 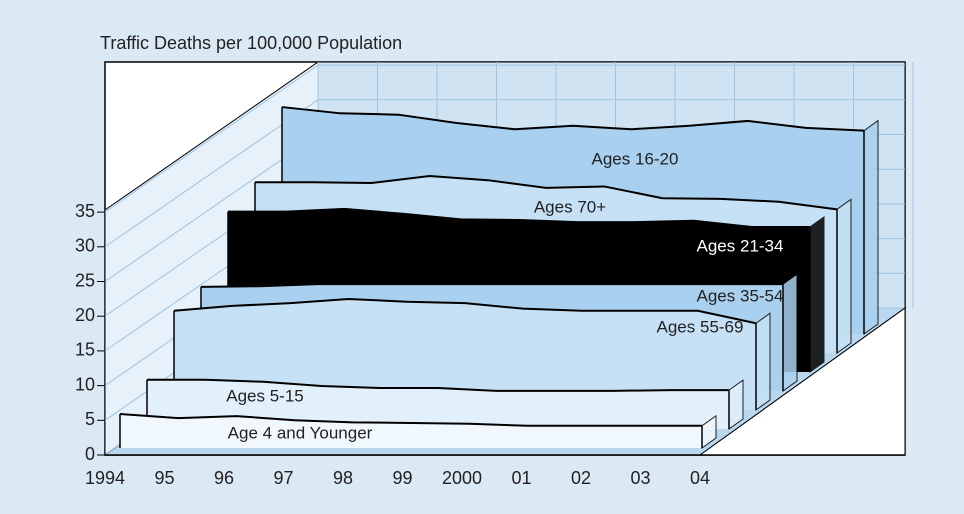 I want to click on grid-line, so click(x=211, y=138).